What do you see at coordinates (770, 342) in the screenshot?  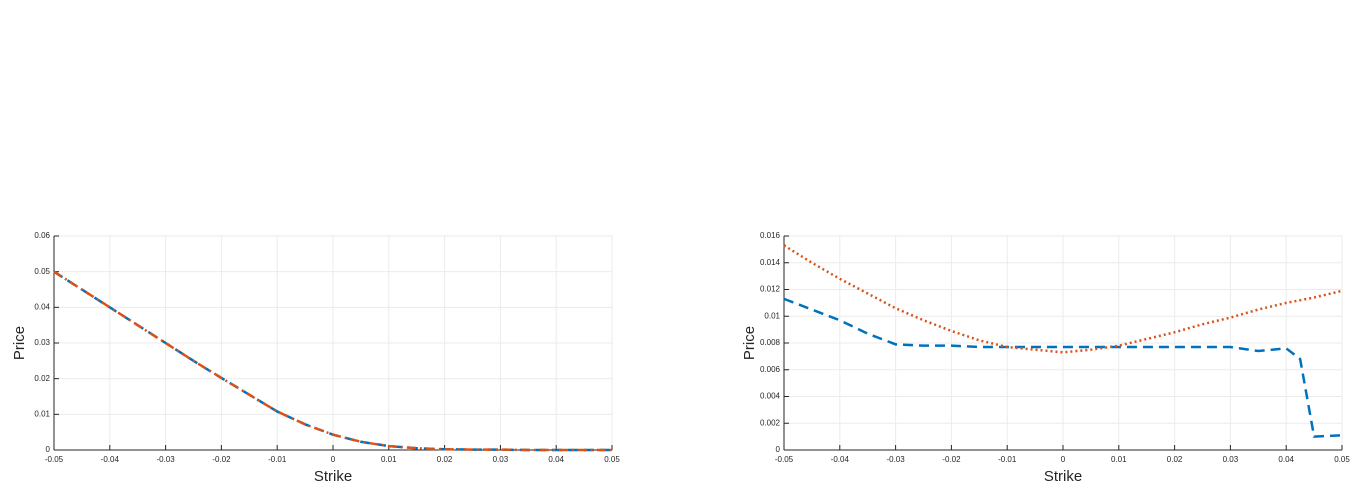 I see `y-tick-label: 0.008` at bounding box center [770, 342].